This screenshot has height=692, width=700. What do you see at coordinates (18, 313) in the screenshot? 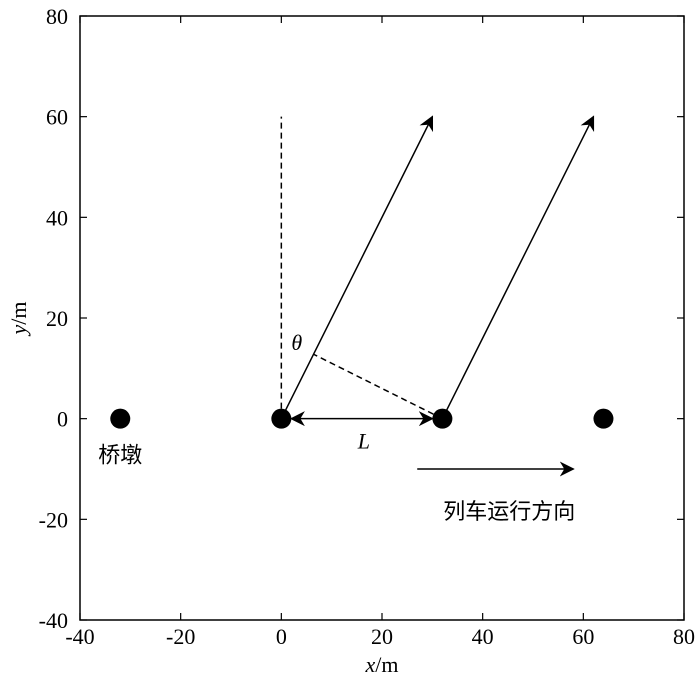
I see `y-axis-unit: /m` at bounding box center [18, 313].